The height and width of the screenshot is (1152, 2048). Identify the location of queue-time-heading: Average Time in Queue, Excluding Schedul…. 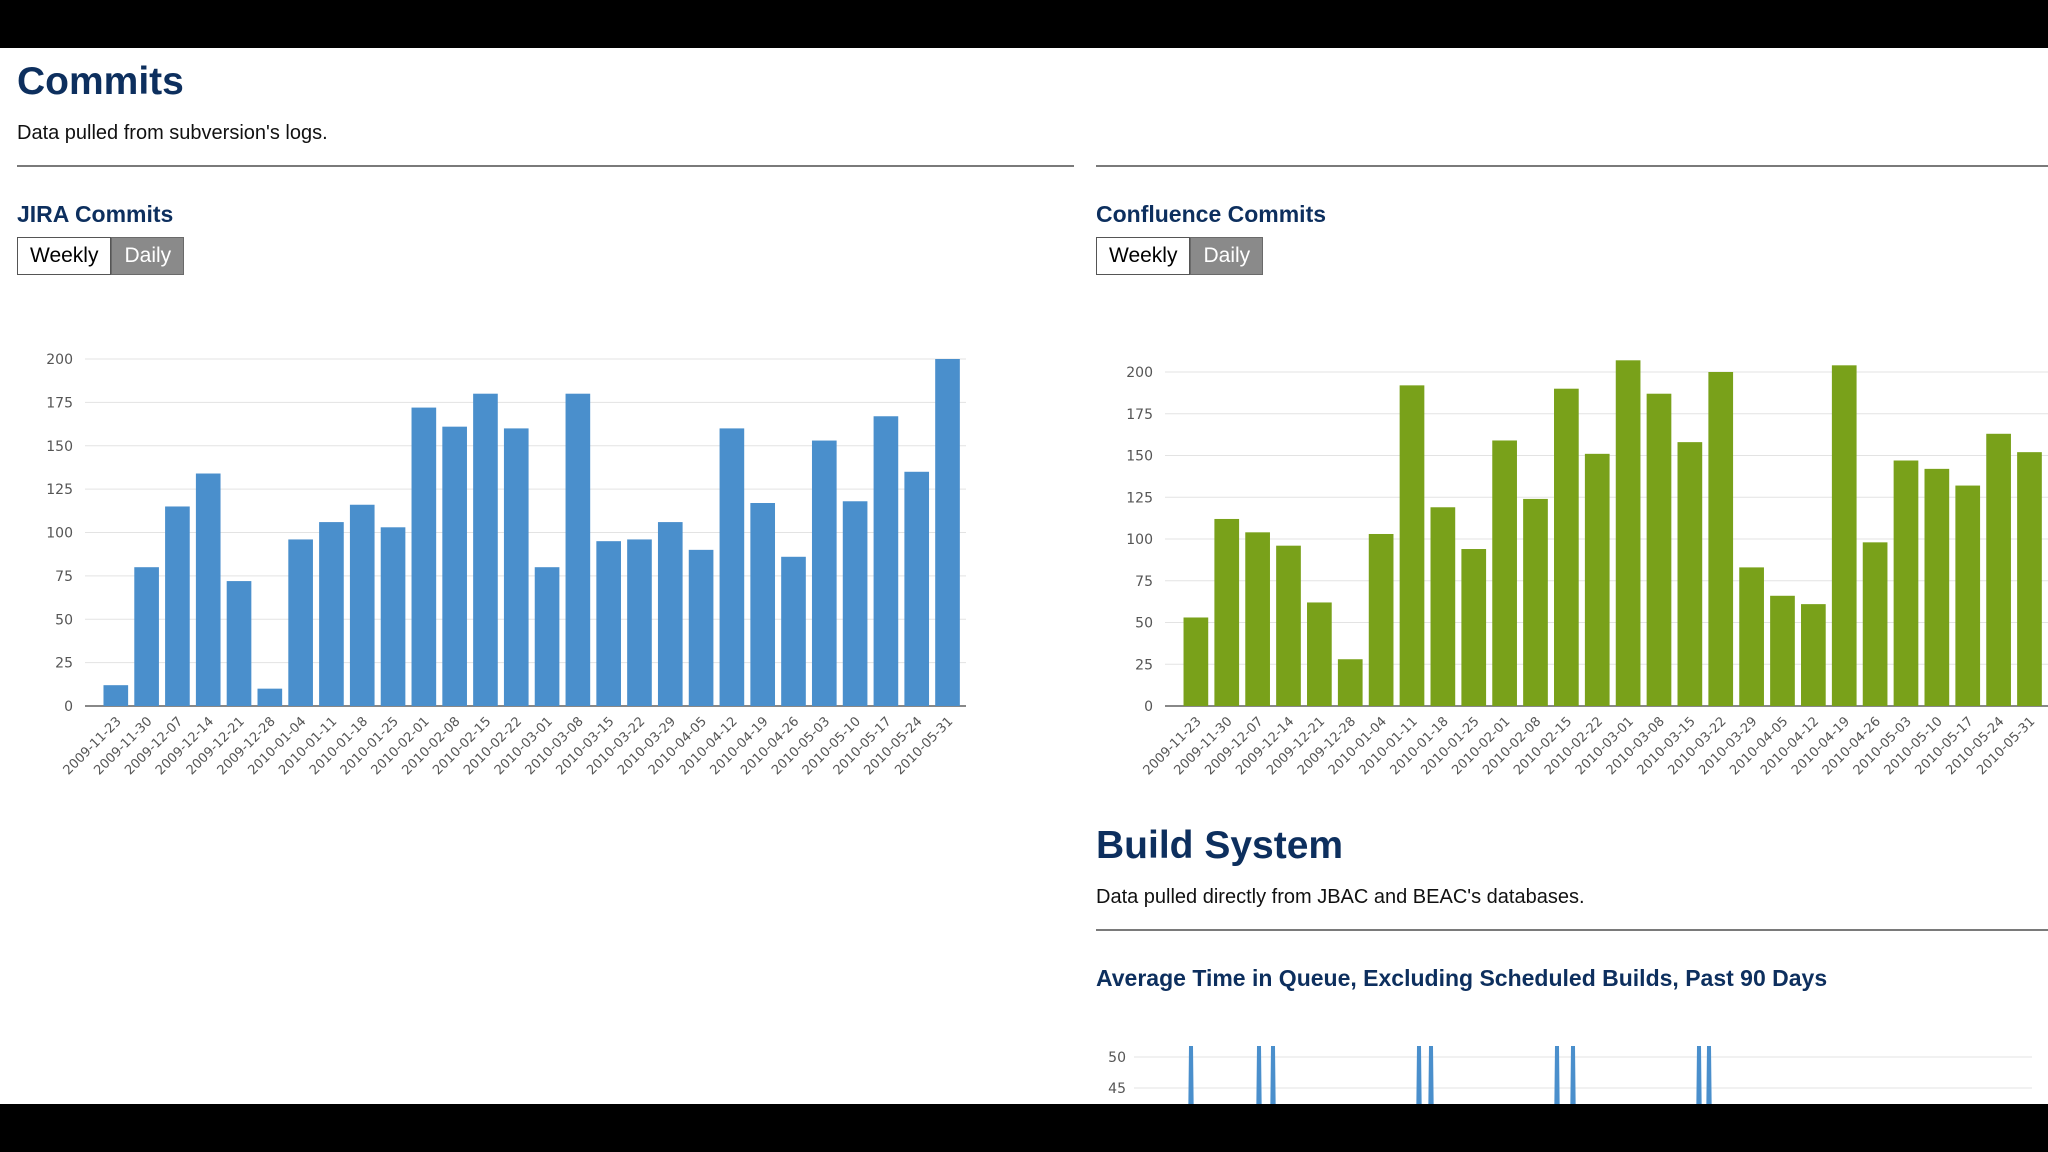
(1462, 978).